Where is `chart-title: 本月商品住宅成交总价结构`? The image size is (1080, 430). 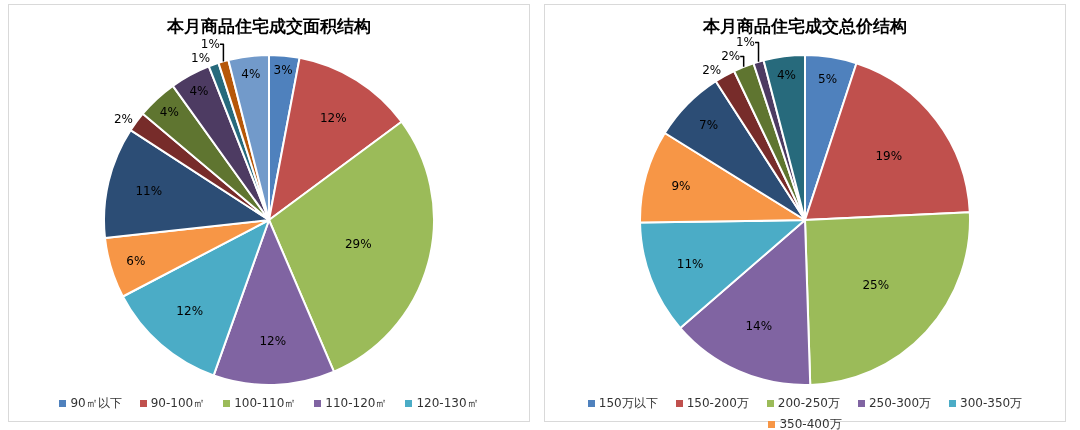 chart-title: 本月商品住宅成交总价结构 is located at coordinates (804, 26).